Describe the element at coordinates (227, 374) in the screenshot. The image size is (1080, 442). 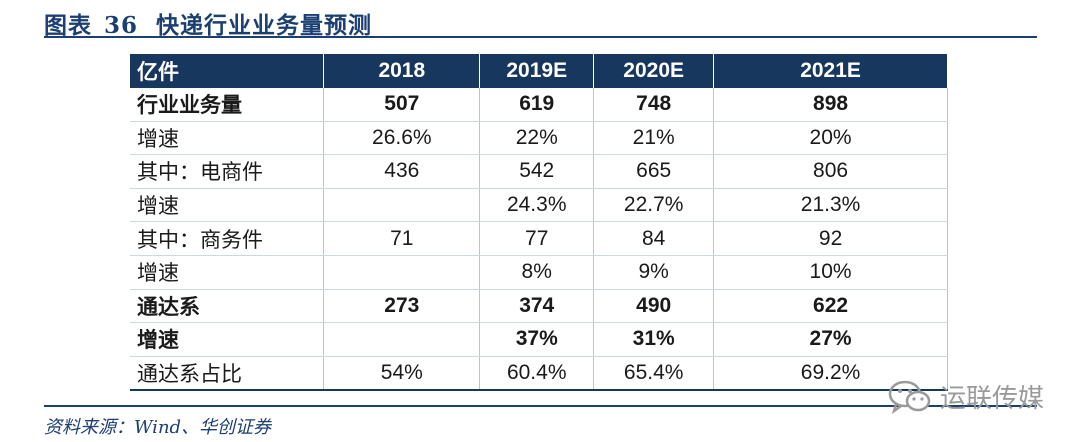
I see `row-label: 通达系占比` at that location.